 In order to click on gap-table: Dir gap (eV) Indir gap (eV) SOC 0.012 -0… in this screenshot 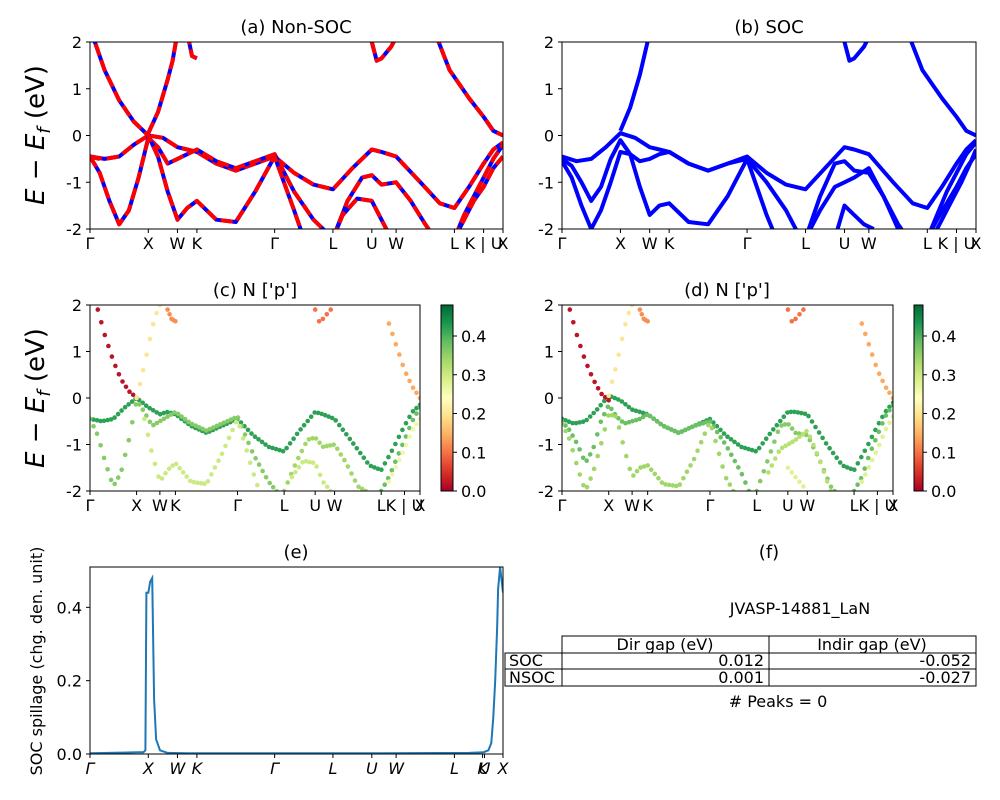, I will do `click(740, 661)`.